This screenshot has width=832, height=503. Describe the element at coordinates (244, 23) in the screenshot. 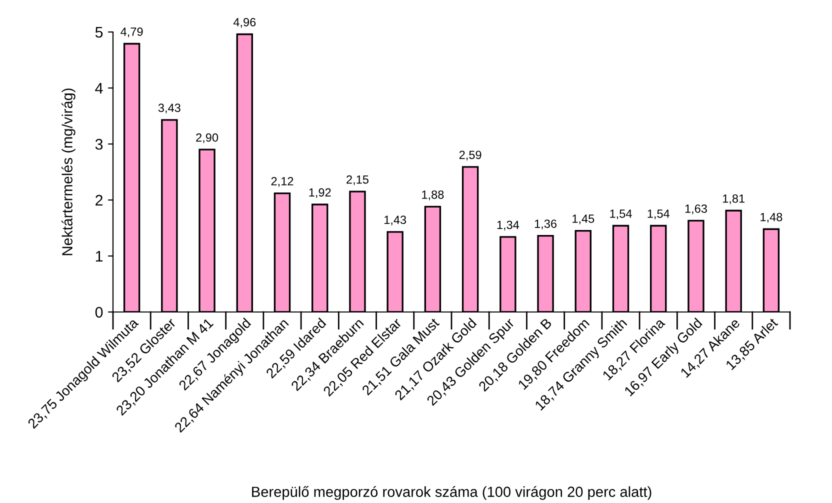

I see `data-label: 4,96` at that location.